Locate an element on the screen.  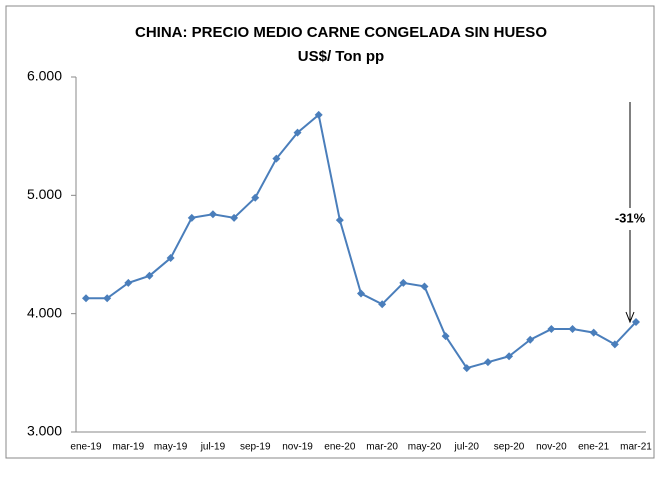
x-tick-label: ene-19 is located at coordinates (86, 447).